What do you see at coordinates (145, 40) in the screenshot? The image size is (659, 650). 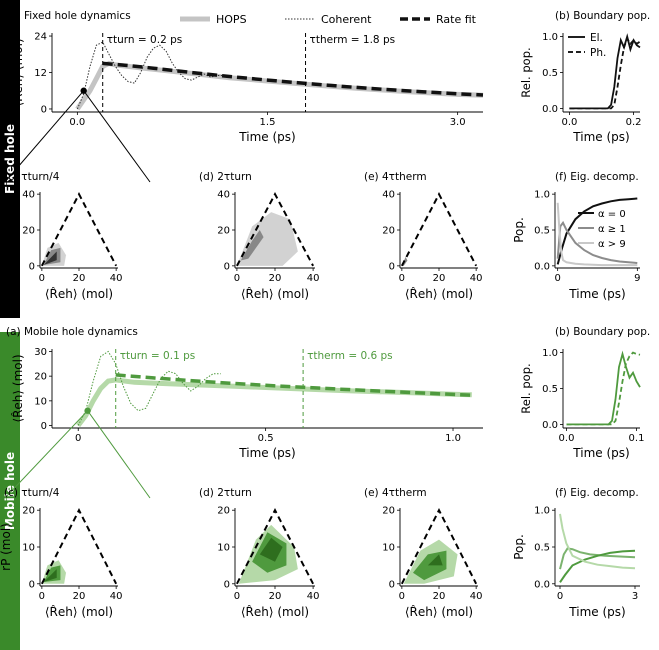 I see `tau-turn-label: τturn = 0.2 ps` at bounding box center [145, 40].